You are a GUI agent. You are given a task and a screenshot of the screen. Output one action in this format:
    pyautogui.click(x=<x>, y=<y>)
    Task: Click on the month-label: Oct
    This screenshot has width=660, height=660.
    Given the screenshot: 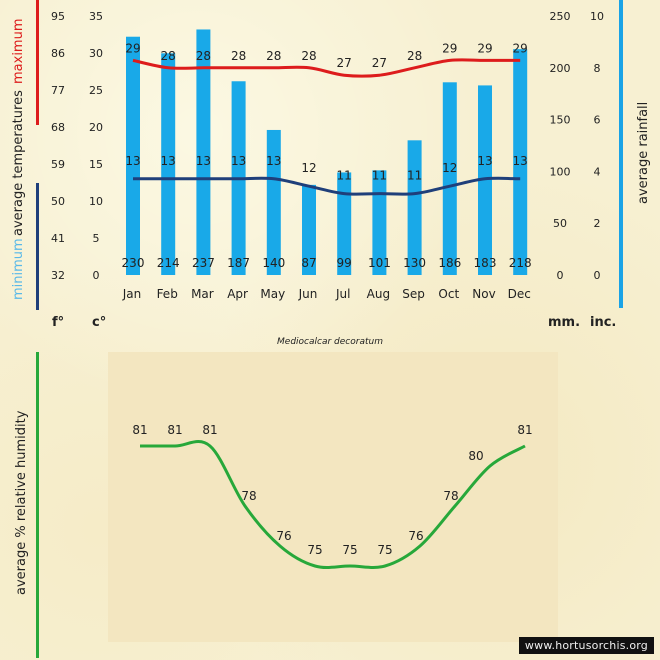 What is the action you would take?
    pyautogui.click(x=448, y=294)
    